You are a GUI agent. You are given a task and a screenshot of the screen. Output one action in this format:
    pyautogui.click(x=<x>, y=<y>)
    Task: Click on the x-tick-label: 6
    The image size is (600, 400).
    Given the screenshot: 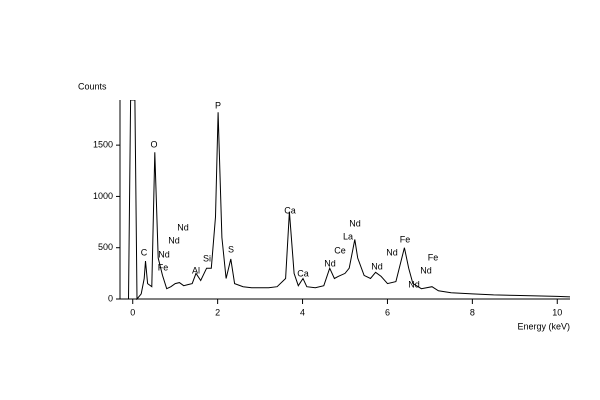 What is the action you would take?
    pyautogui.click(x=387, y=312)
    